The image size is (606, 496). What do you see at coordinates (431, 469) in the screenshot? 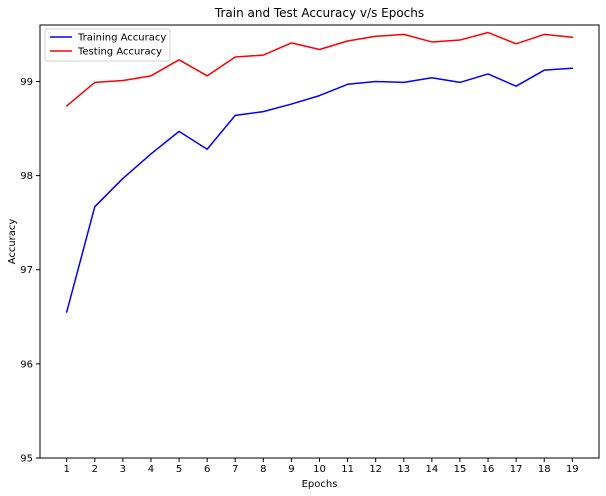
I see `x-tick-label: 14` at bounding box center [431, 469].